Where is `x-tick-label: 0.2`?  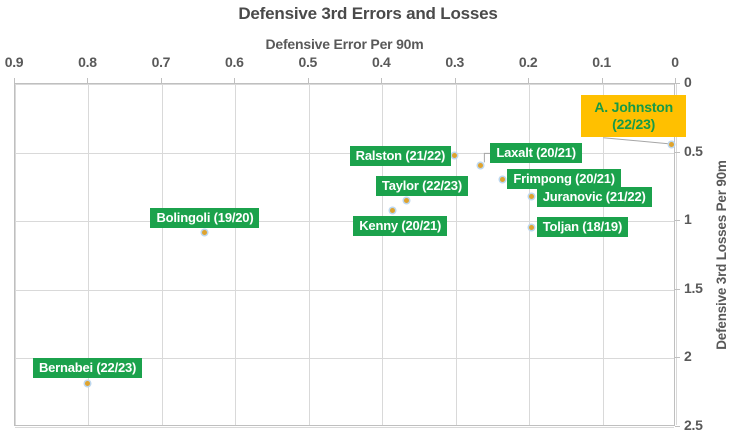 x-tick-label: 0.2 is located at coordinates (528, 62).